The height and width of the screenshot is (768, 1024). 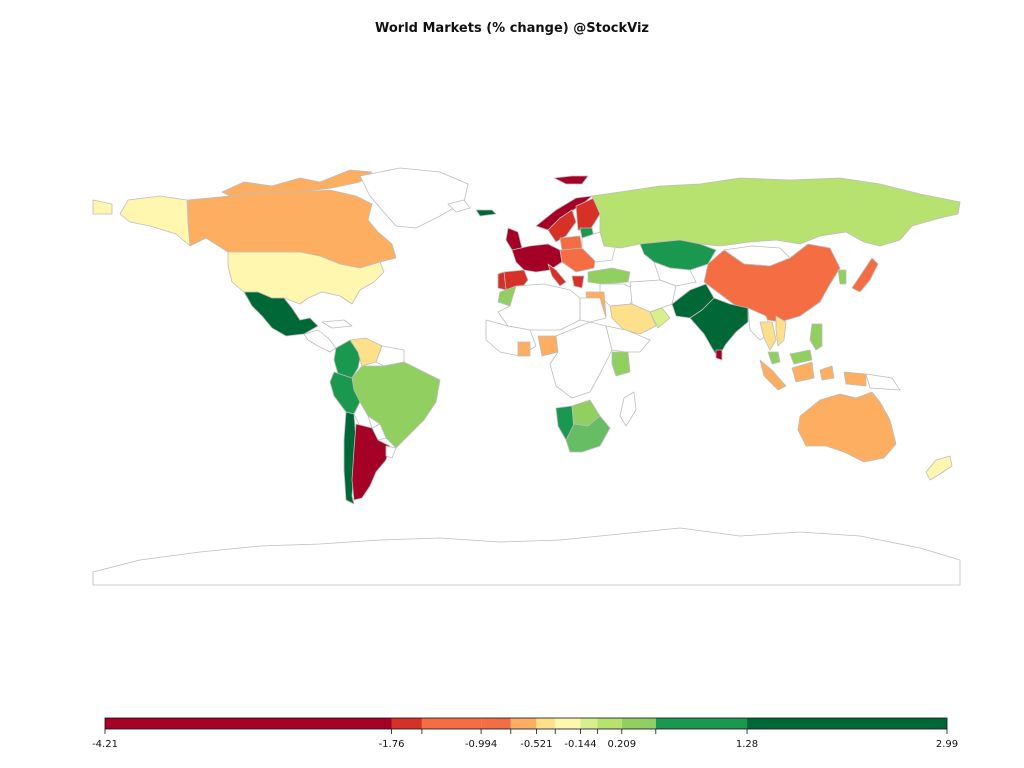 What do you see at coordinates (481, 744) in the screenshot?
I see `legend-tick-label: -0.994` at bounding box center [481, 744].